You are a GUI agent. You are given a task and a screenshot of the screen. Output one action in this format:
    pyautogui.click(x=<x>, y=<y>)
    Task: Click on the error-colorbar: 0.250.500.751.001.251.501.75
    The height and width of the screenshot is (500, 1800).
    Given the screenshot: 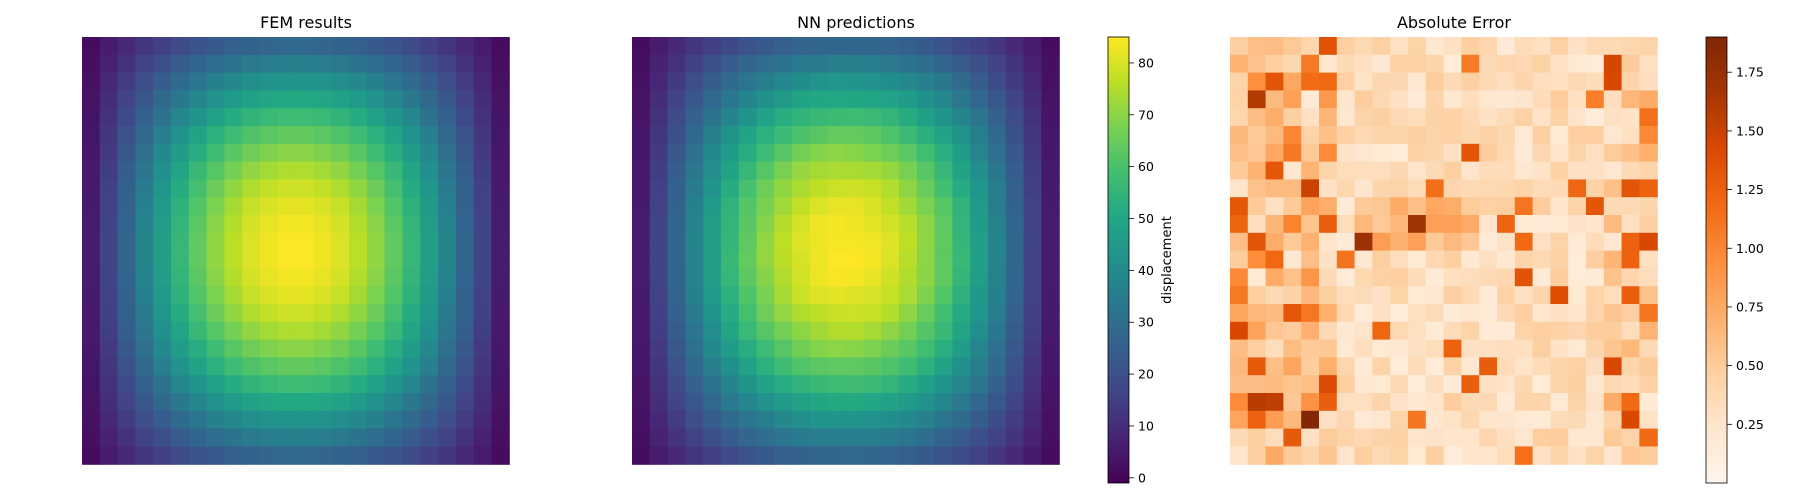 What is the action you would take?
    pyautogui.click(x=1734, y=260)
    